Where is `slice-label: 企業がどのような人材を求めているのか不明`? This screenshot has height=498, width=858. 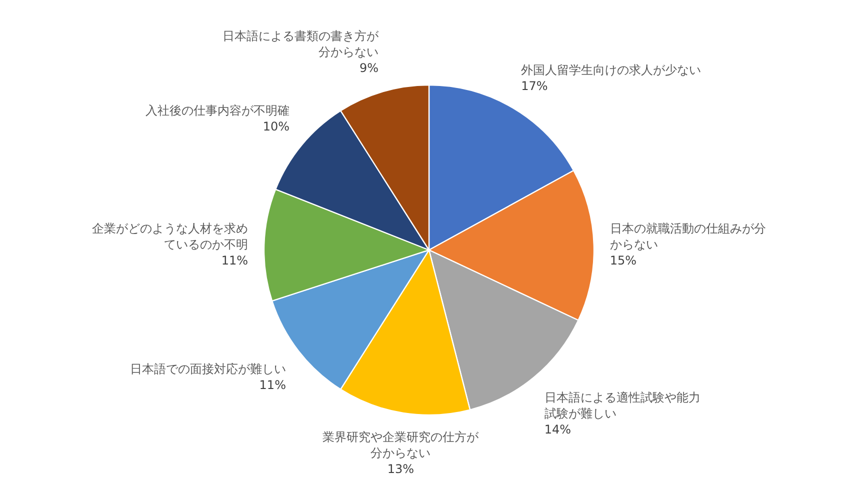 slice-label: 企業がどのような人材を求めているのか不明 is located at coordinates (170, 236).